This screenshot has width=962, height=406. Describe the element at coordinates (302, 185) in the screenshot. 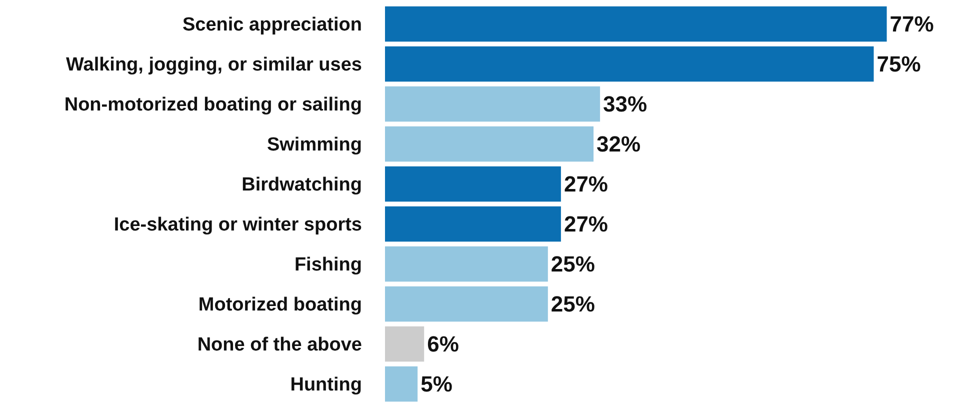

I see `y-tick-label: Birdwatching` at that location.